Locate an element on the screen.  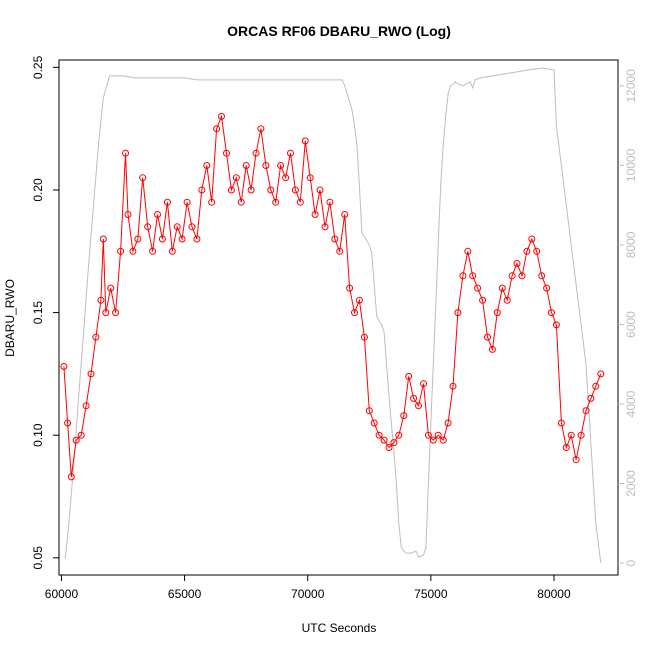
y2-tick-label: 6000 is located at coordinates (631, 324).